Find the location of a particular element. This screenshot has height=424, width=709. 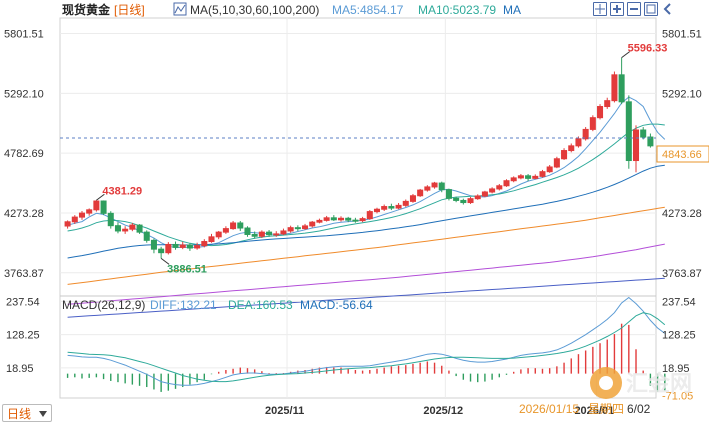

ma-more: MA is located at coordinates (512, 10).